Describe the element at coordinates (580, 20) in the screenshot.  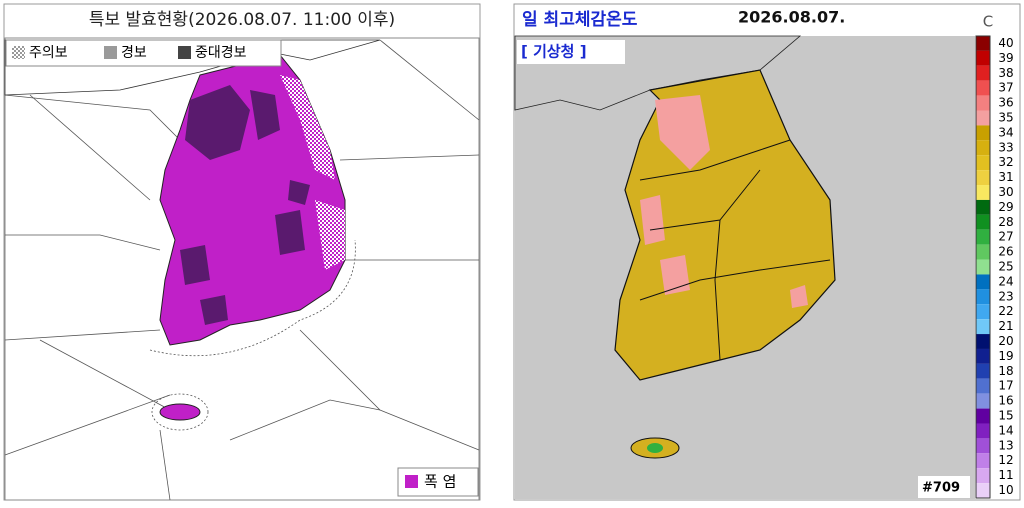
I see `map-title: 일 최고체감온도` at that location.